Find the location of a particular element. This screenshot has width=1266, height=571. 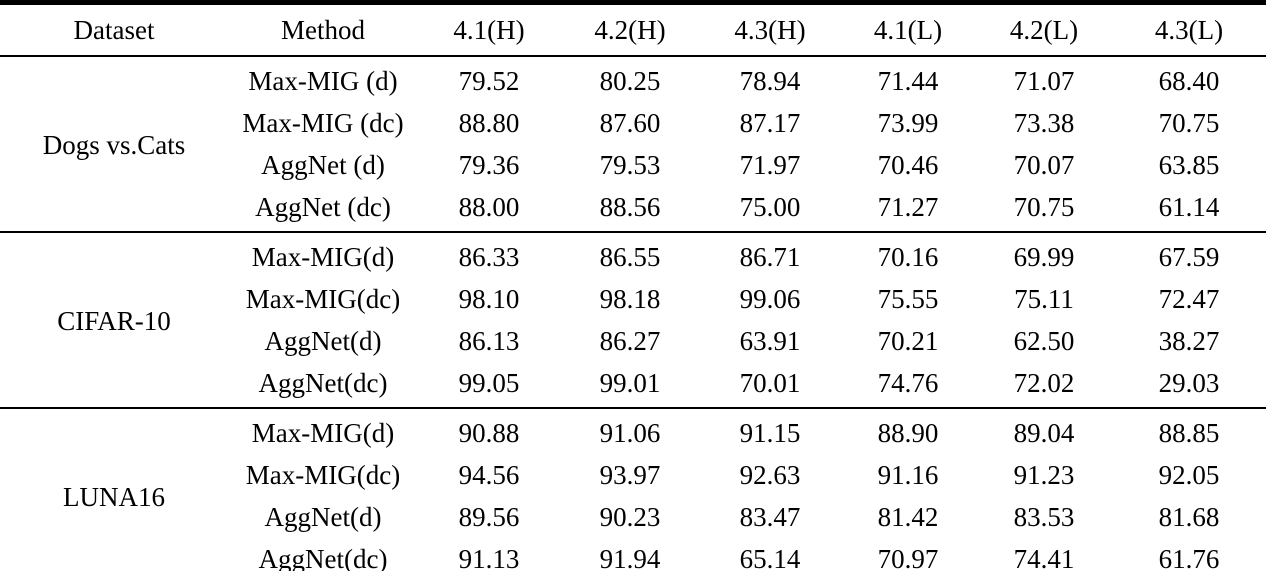

value-cell: 94.56 is located at coordinates (489, 474).